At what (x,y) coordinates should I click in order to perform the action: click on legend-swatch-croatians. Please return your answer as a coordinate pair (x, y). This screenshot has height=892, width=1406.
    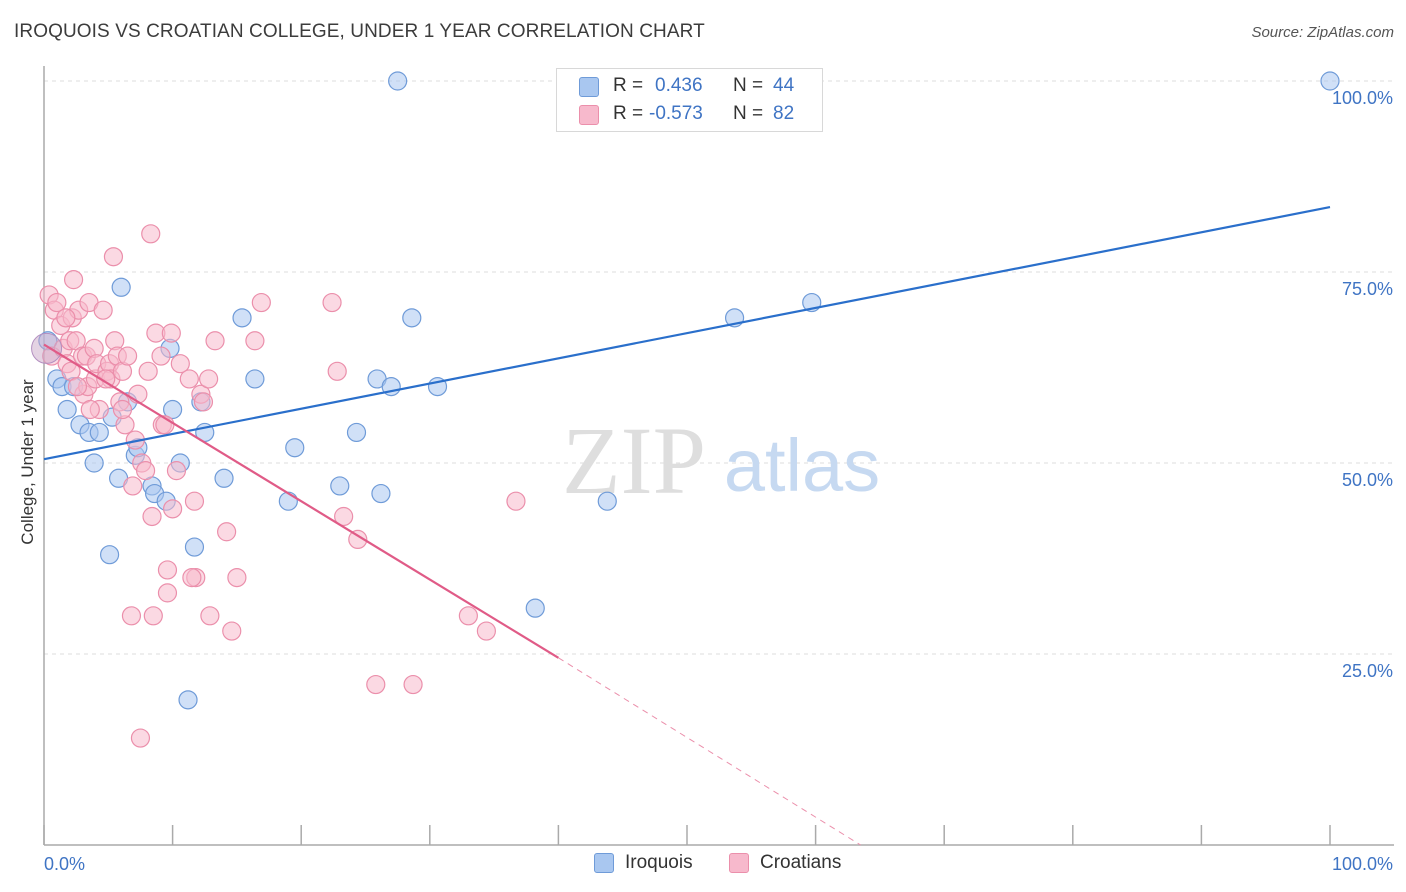
    Looking at the image, I should click on (589, 115).